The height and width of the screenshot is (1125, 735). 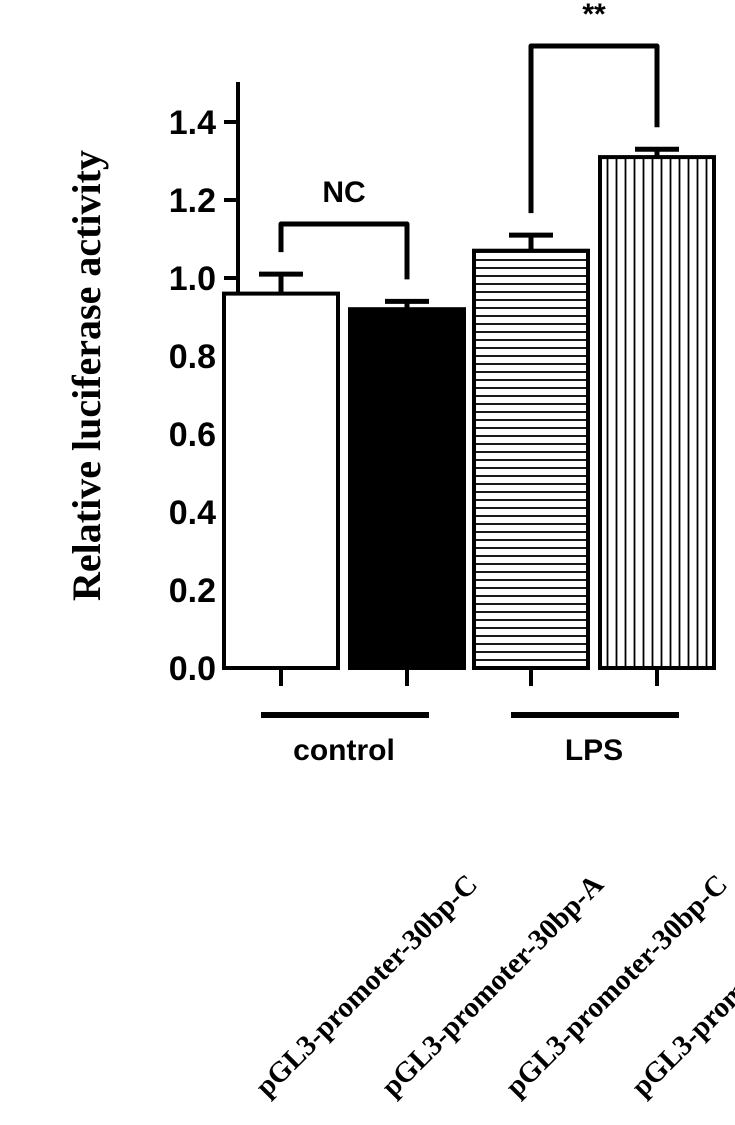 What do you see at coordinates (192, 279) in the screenshot?
I see `y-tick-label: 1.0` at bounding box center [192, 279].